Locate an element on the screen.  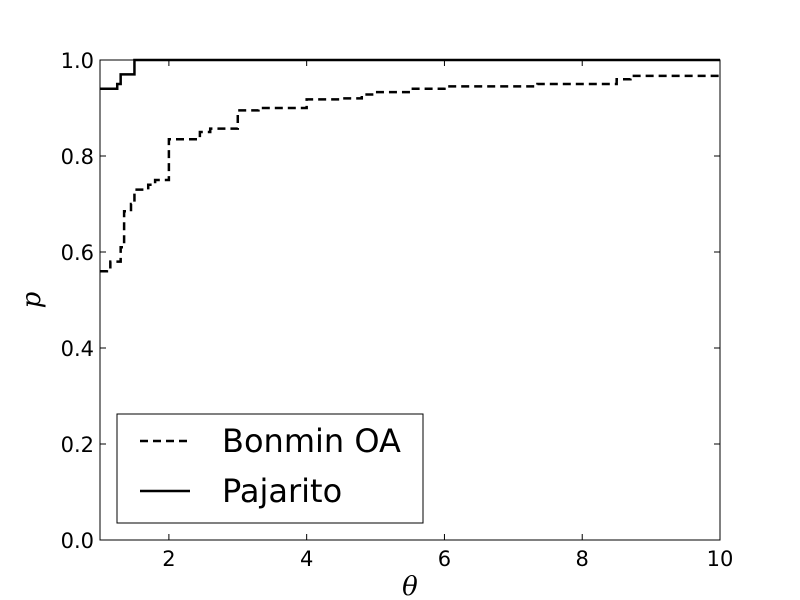
y-tick-label: 0.6 is located at coordinates (77, 253).